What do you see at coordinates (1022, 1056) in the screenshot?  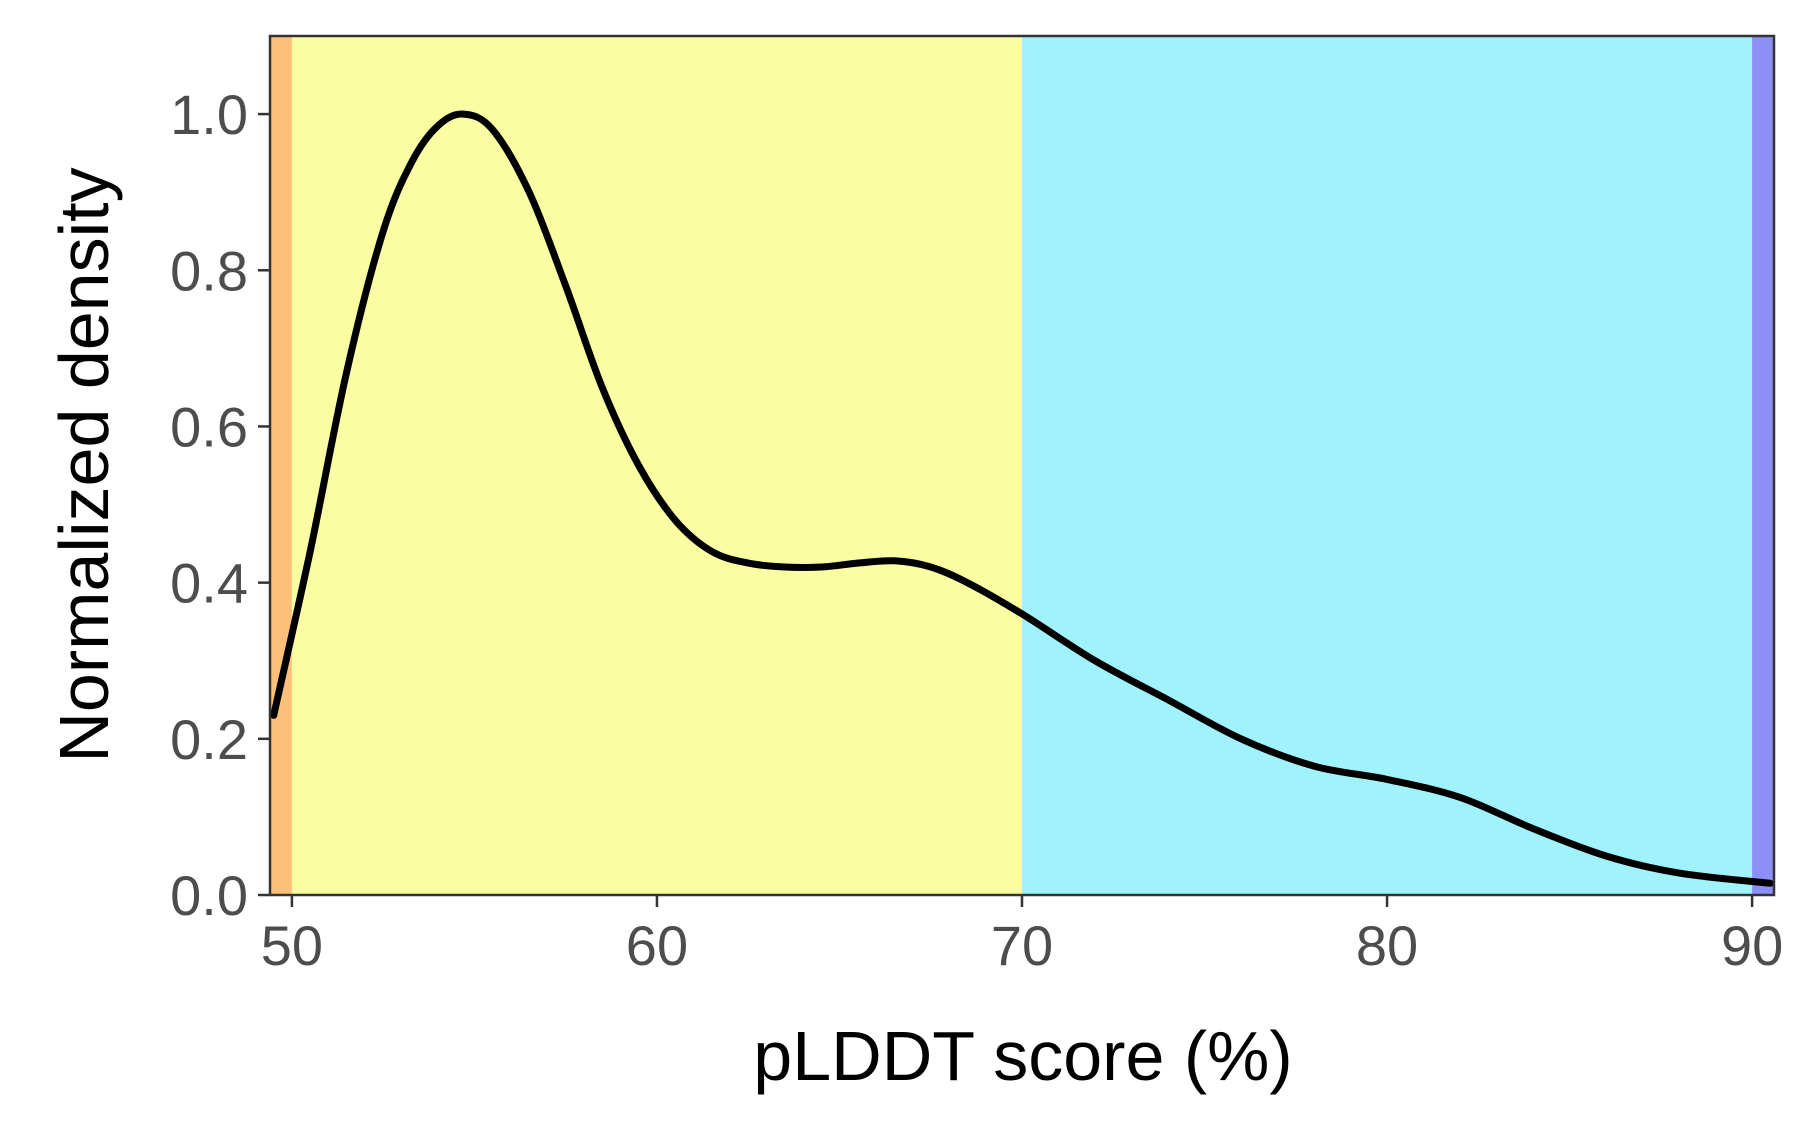 I see `x-axis-title: pLDDT score (%)` at bounding box center [1022, 1056].